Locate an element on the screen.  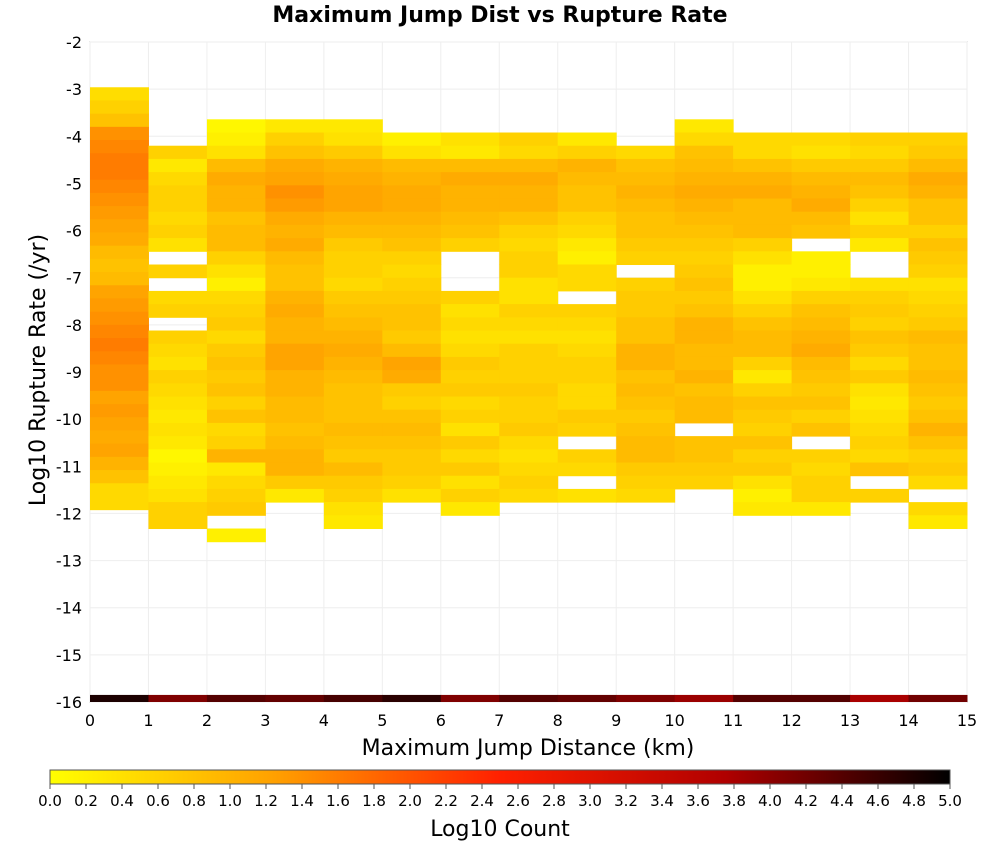
x-tick-label: 3 is located at coordinates (265, 720).